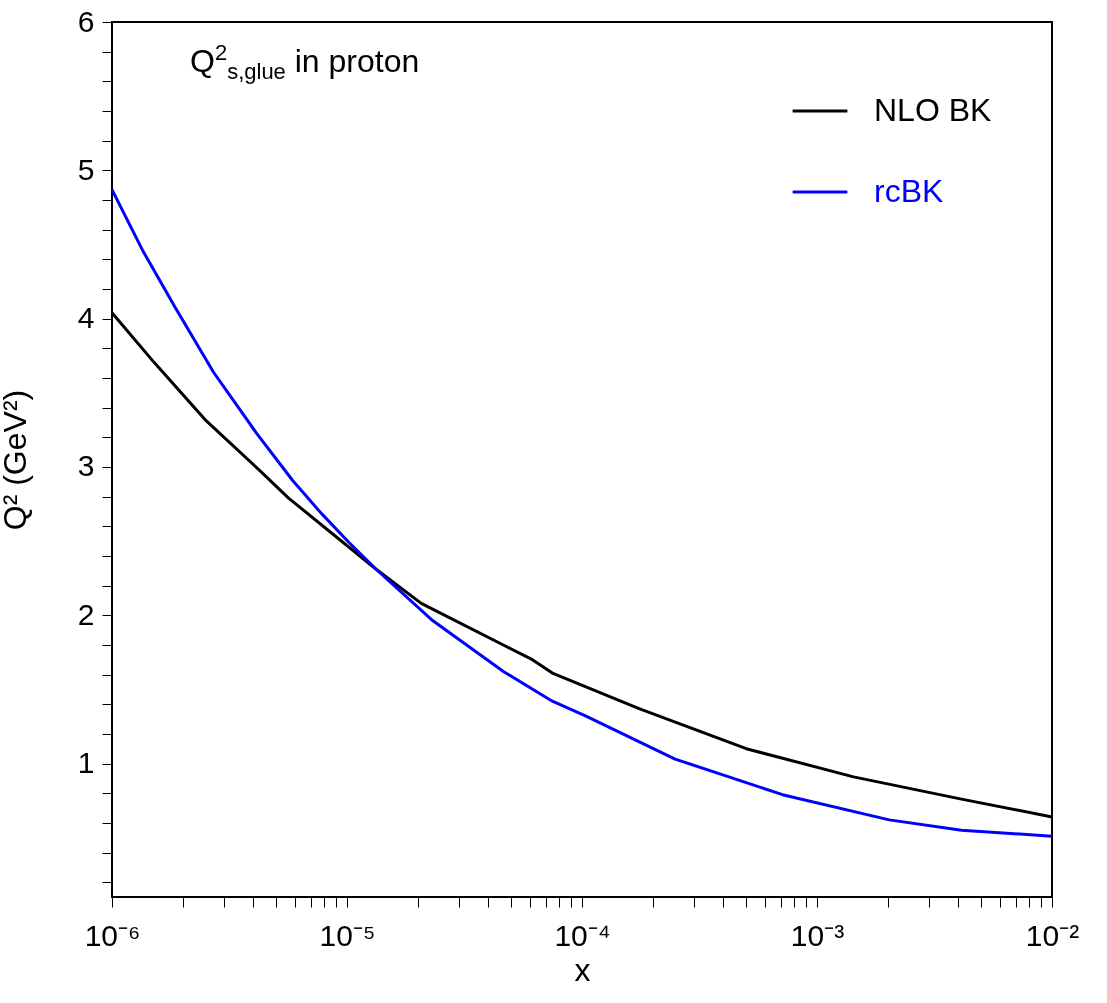  I want to click on x-tick-label: 10⁻⁵, so click(347, 935).